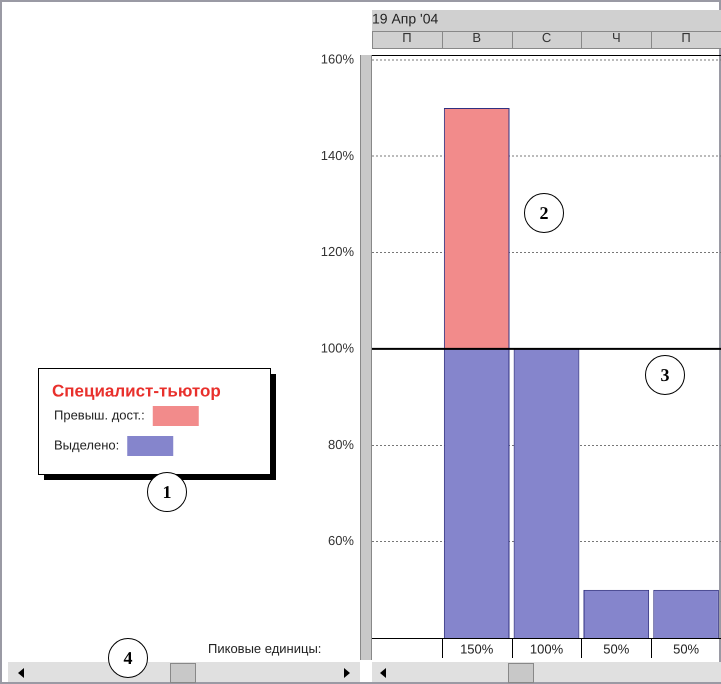 This screenshot has width=721, height=684. I want to click on annotation: 2, so click(544, 213).